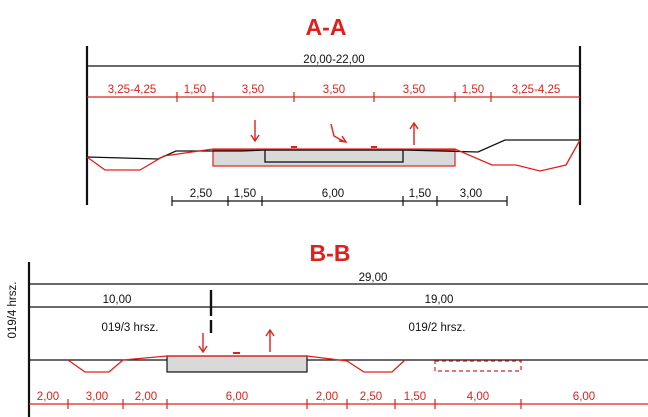  Describe the element at coordinates (415, 397) in the screenshot. I see `bb-dim-7: 1,50` at that location.